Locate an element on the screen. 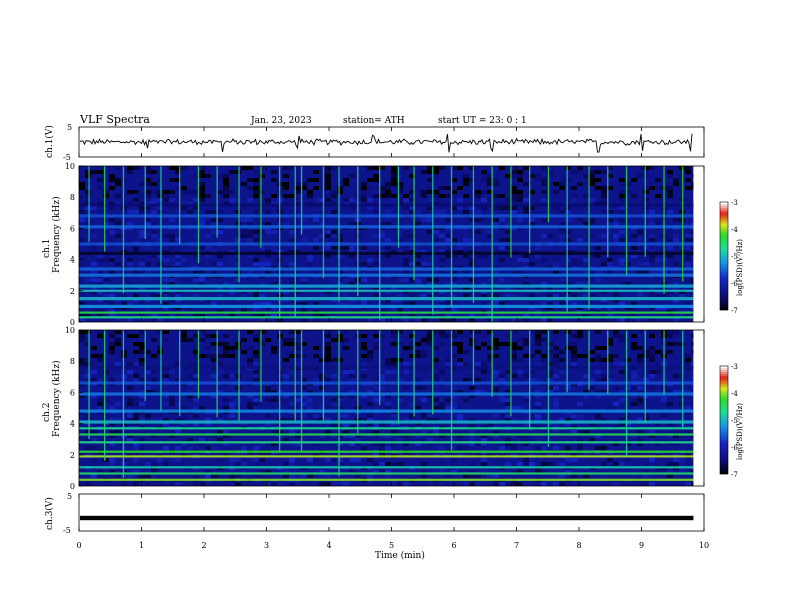 The height and width of the screenshot is (612, 792). ch2-spectrogram-ytick-label: 0 is located at coordinates (72, 486).